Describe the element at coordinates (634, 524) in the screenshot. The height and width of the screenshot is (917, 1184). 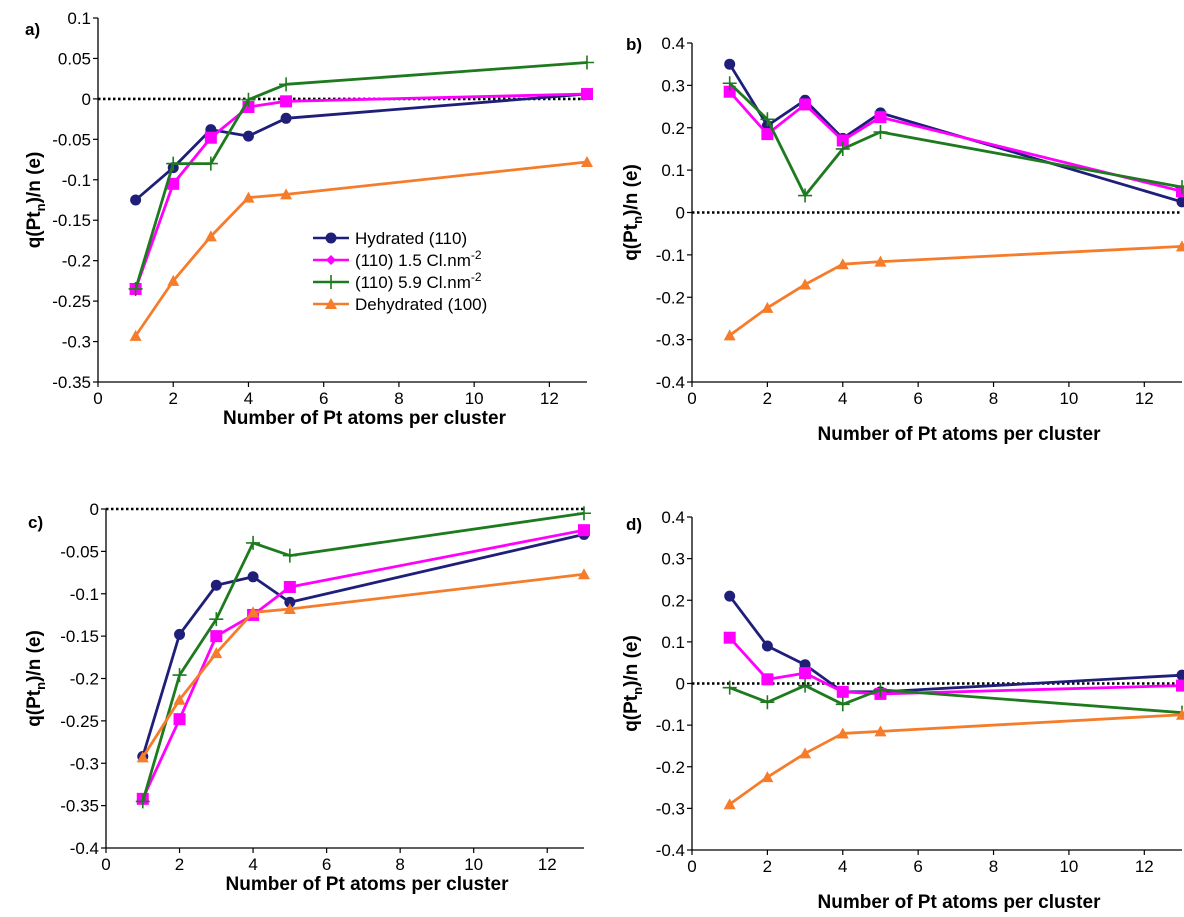
I see `panel-label: d)` at that location.